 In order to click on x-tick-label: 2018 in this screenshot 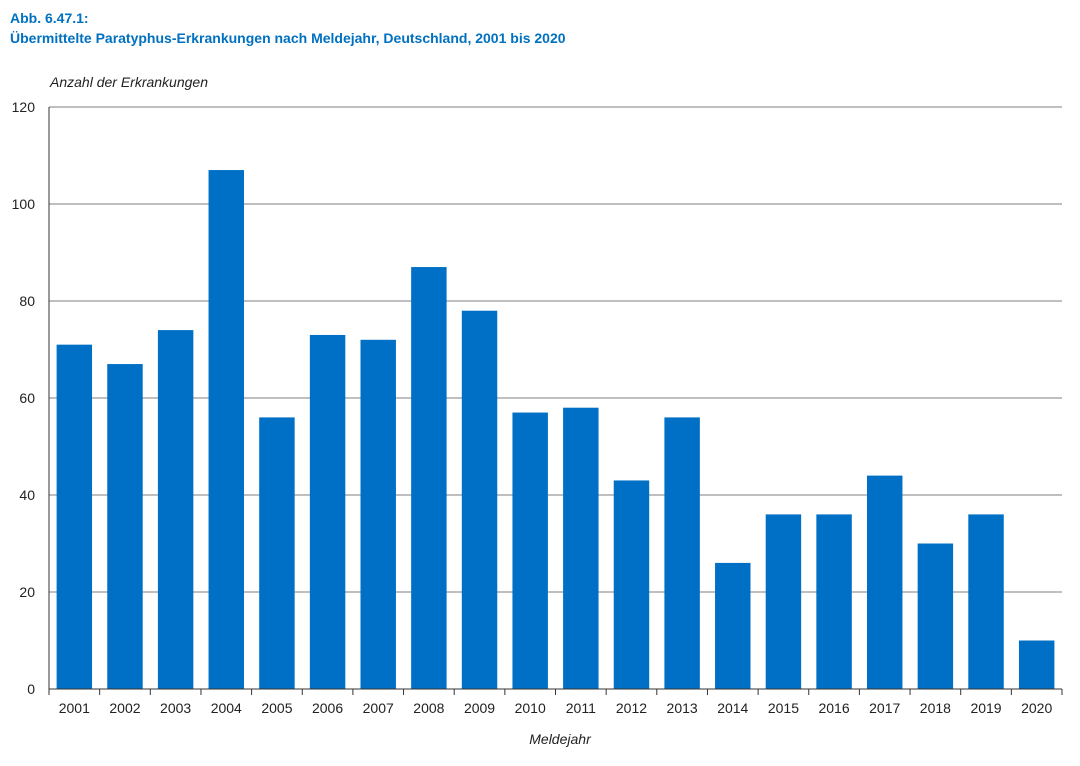, I will do `click(935, 708)`.